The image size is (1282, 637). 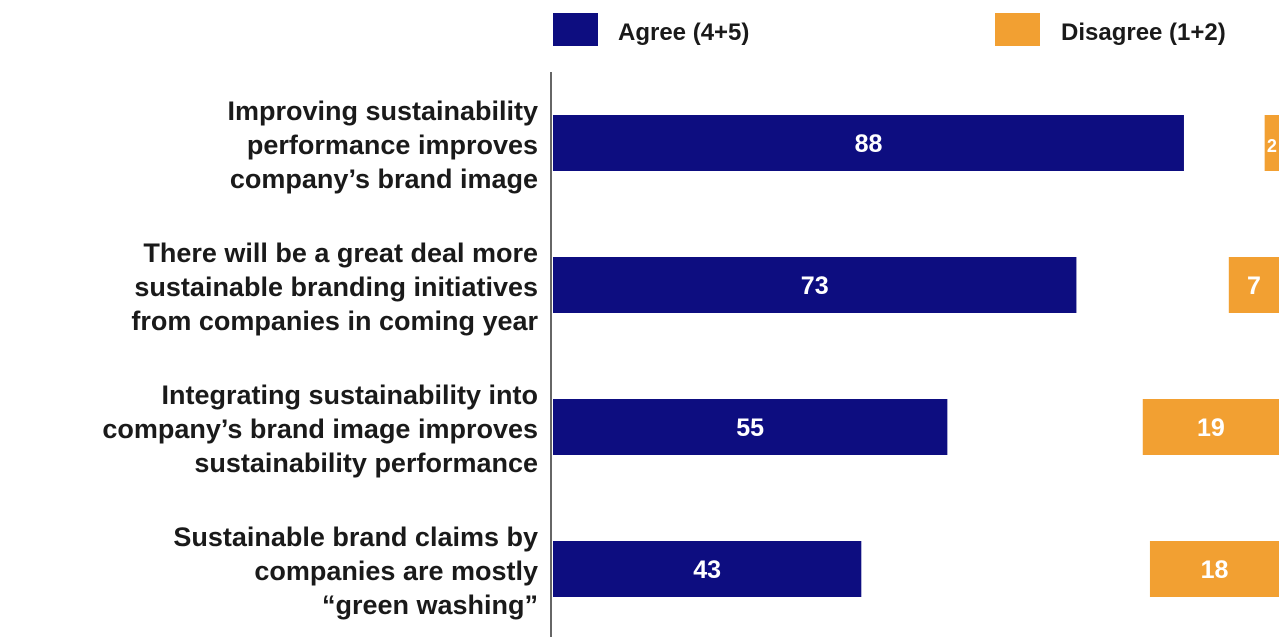 What do you see at coordinates (384, 179) in the screenshot?
I see `category-label-0-line-2: company’s brand image` at bounding box center [384, 179].